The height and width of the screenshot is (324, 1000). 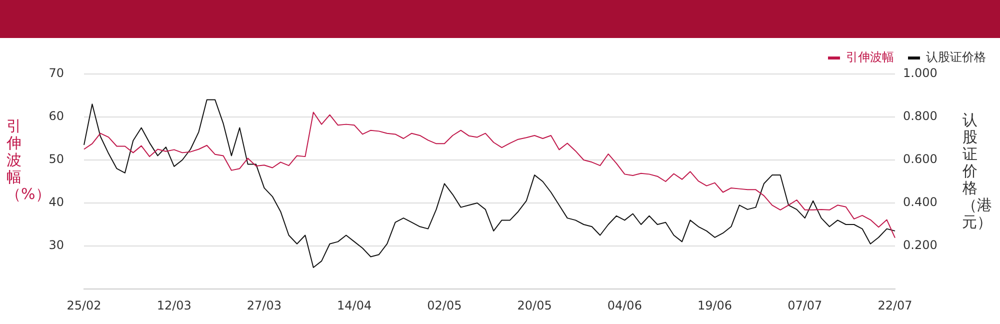 I want to click on y-tick-label: 60, so click(x=56, y=116).